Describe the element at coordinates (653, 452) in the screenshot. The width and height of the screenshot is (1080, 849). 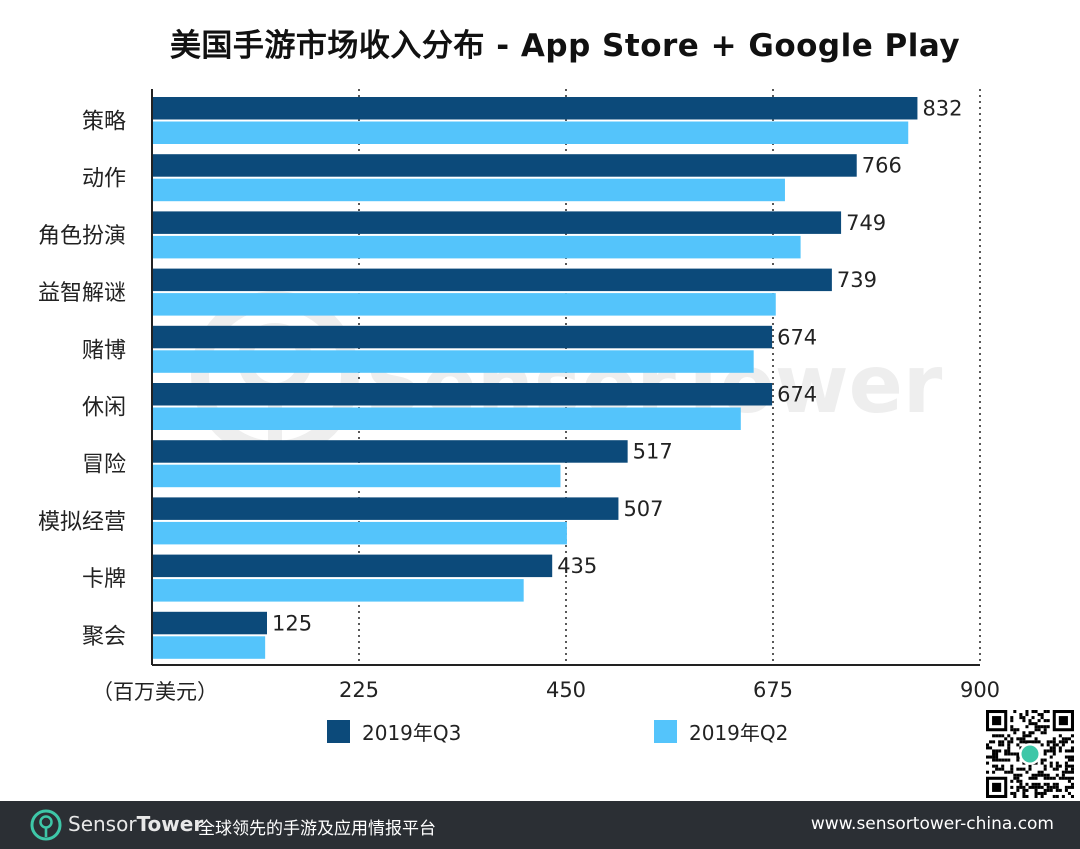
I see `data-label-q3: 517` at that location.